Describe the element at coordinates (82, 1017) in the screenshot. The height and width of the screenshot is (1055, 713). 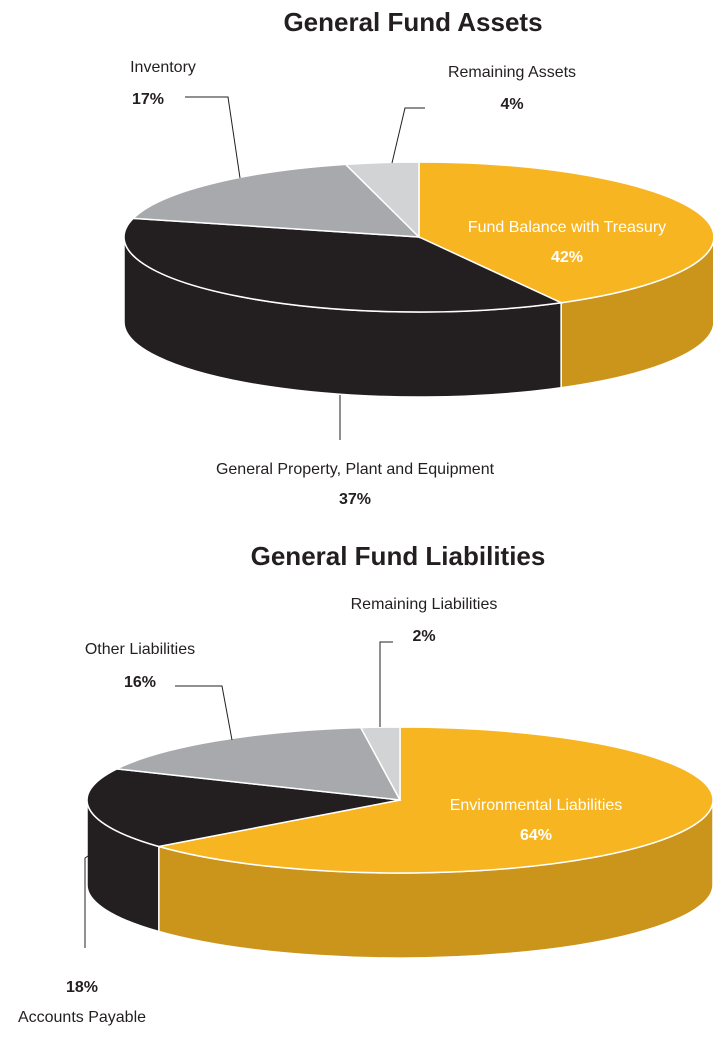
I see `slice-label: Accounts Payable` at that location.